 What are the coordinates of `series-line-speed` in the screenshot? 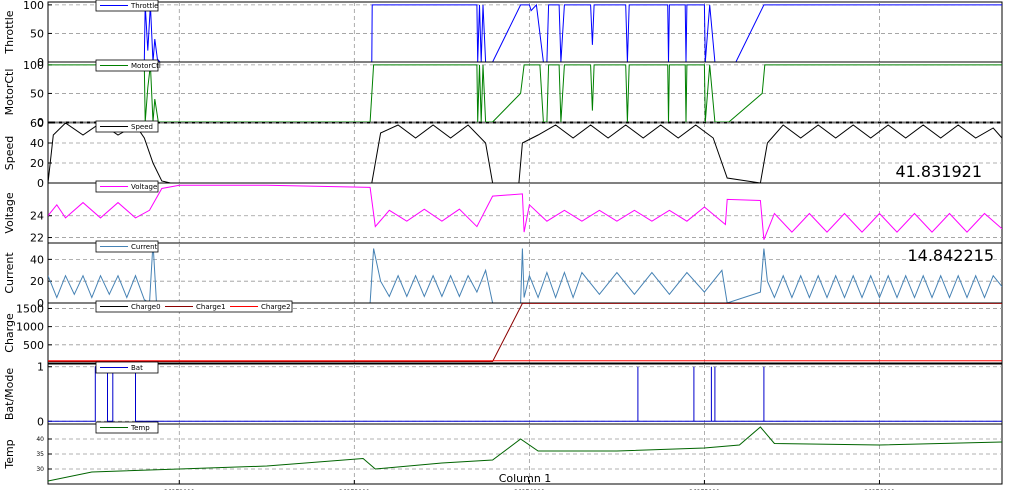 It's located at (525, 153).